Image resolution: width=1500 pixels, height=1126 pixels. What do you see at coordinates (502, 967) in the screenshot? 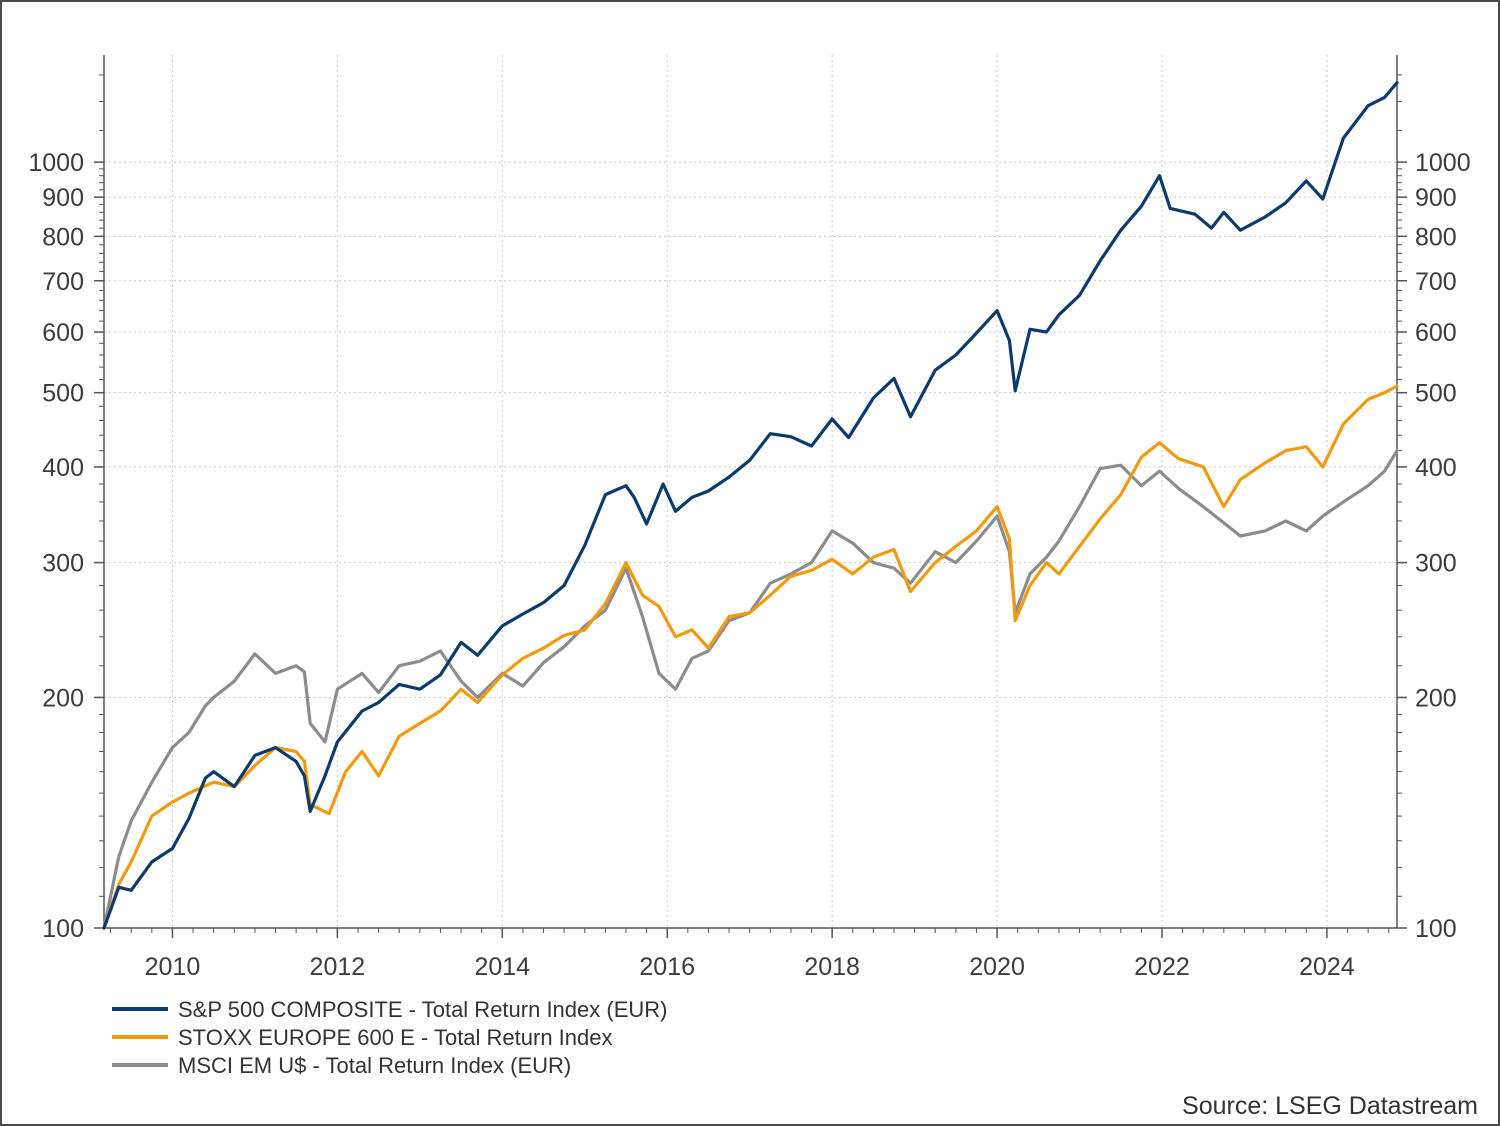
I see `x-tick-label: 2014` at bounding box center [502, 967].